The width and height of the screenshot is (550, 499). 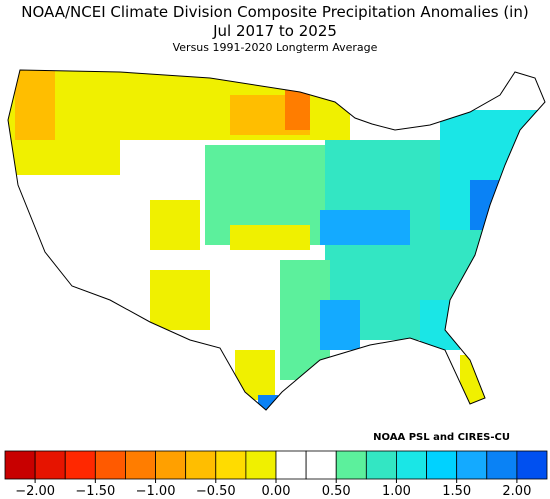 I want to click on tick-label: 1.00, so click(x=396, y=491).